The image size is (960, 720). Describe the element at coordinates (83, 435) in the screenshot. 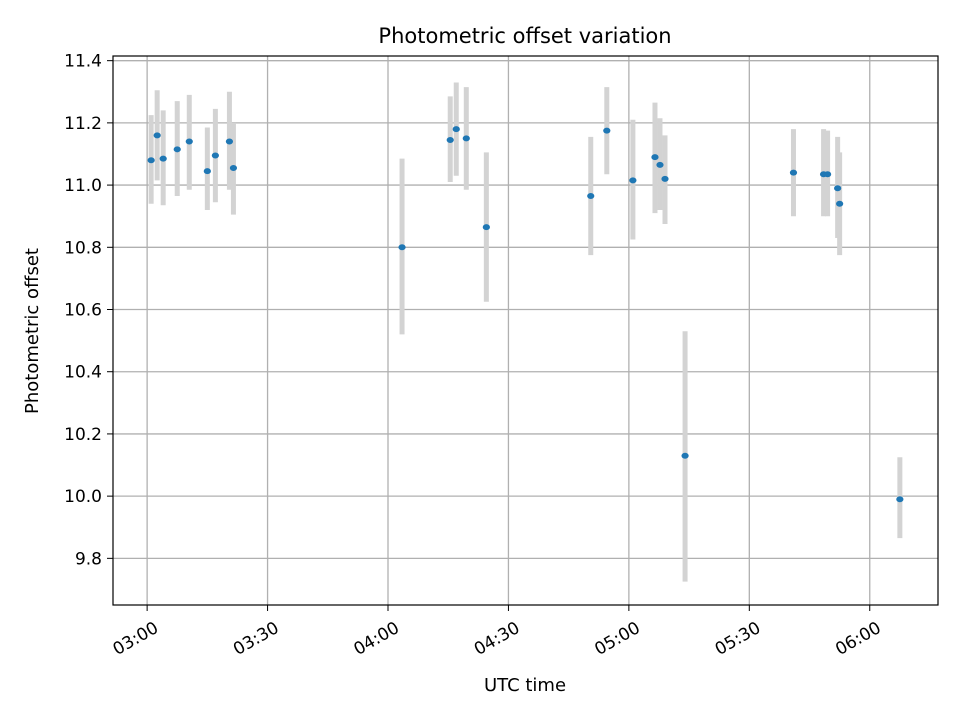

I see `y-tick-label: 10.2` at that location.